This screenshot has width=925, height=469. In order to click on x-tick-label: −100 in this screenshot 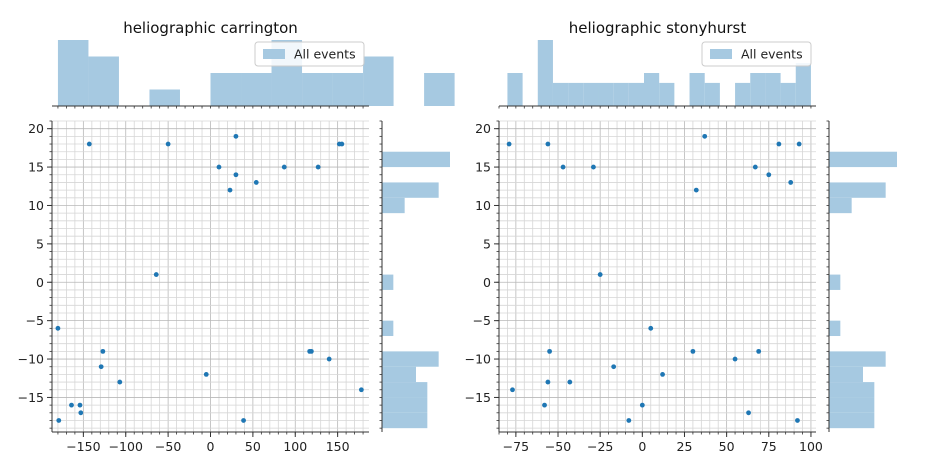, I will do `click(126, 446)`.